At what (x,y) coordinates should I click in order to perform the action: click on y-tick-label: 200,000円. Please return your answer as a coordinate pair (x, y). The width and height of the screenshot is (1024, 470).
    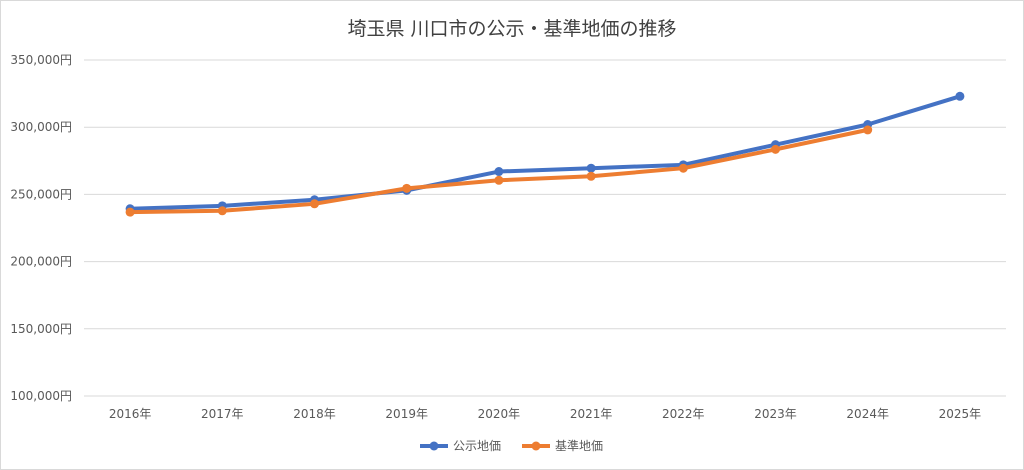
    Looking at the image, I should click on (41, 262).